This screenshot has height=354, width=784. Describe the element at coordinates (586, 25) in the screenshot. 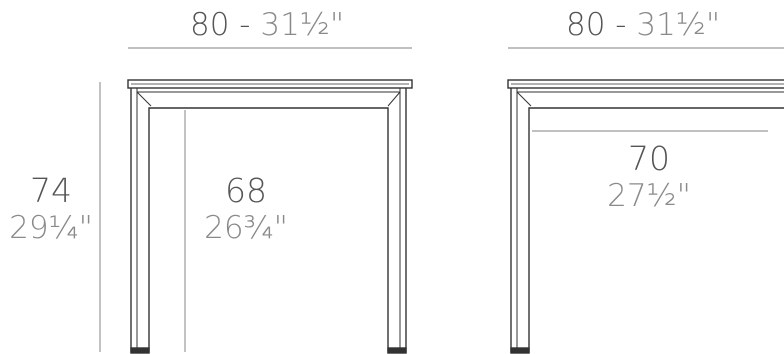

I see `side-width-cm: 80` at that location.